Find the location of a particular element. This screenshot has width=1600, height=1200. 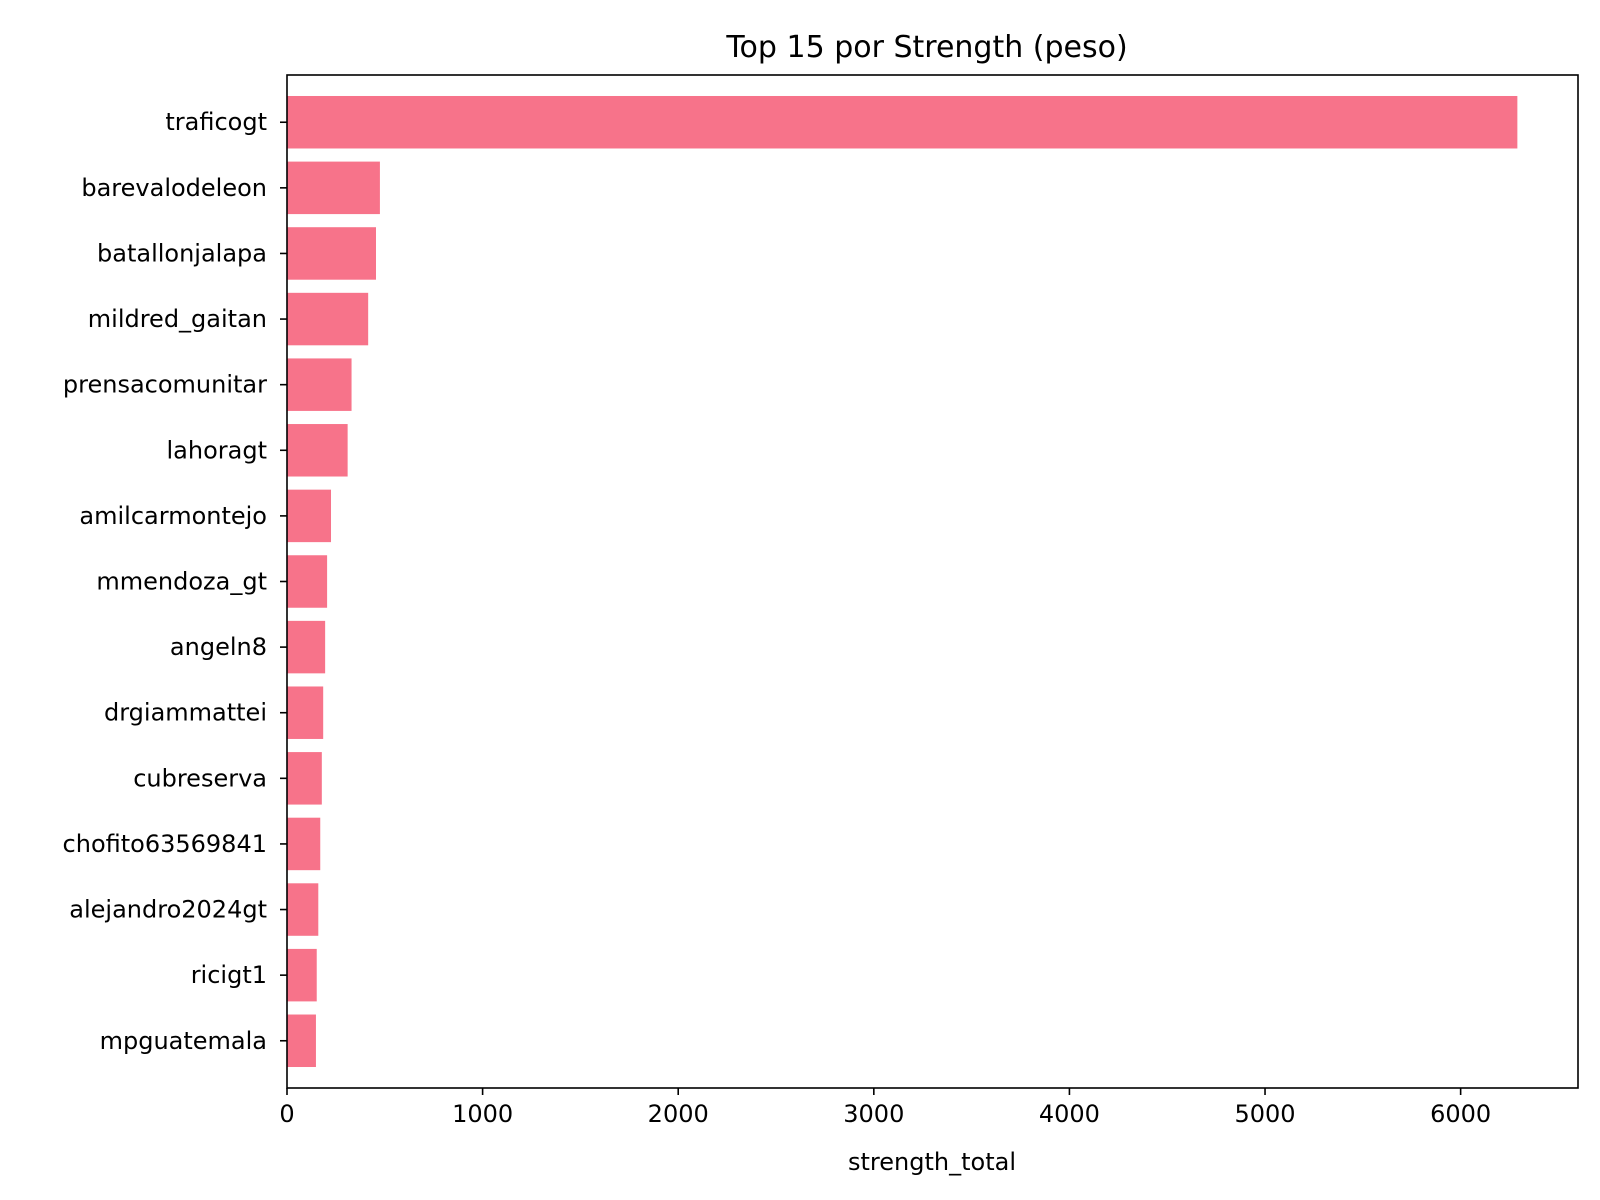

x-tick-label: 6000 is located at coordinates (1460, 1114).